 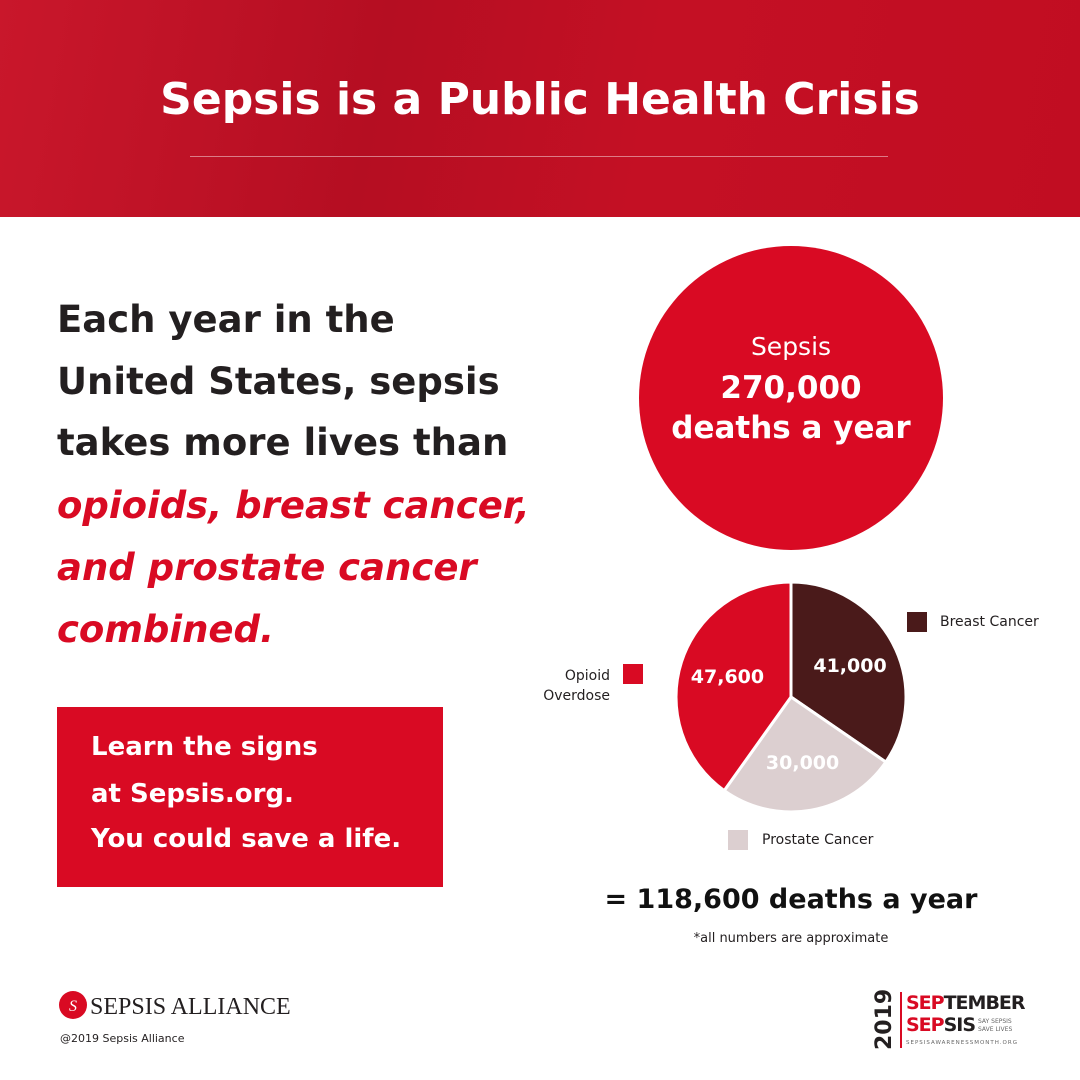 What do you see at coordinates (204, 747) in the screenshot?
I see `cta-line: Learn the signs` at bounding box center [204, 747].